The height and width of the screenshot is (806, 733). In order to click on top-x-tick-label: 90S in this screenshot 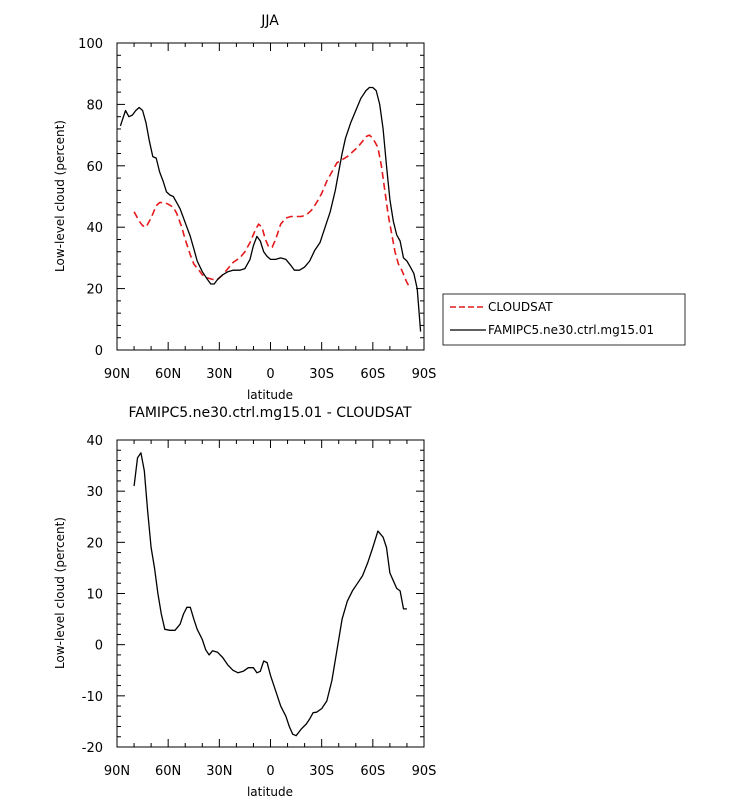, I will do `click(424, 374)`.